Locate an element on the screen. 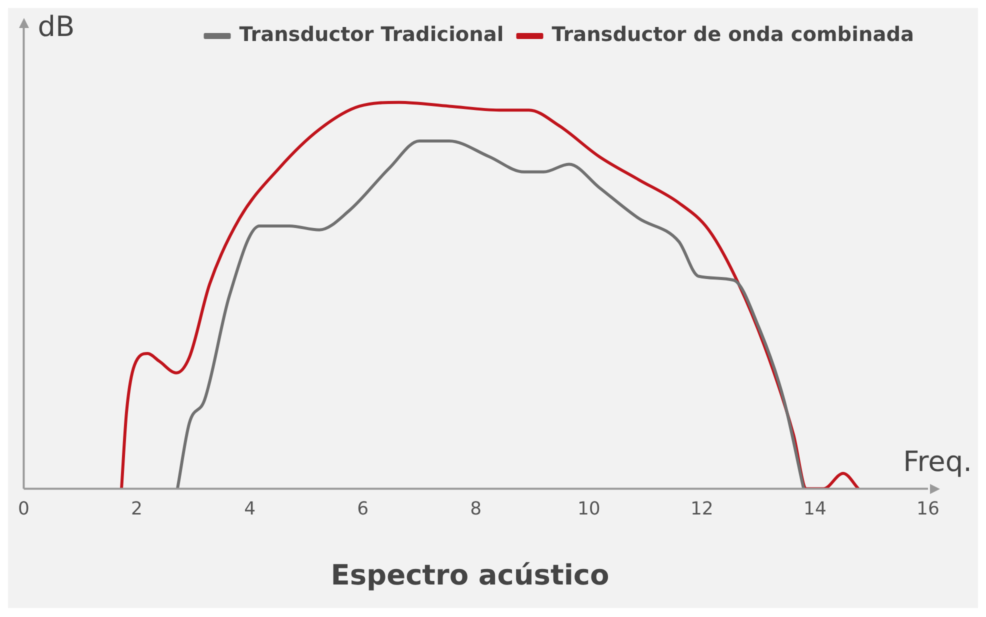  x-tick-label: 4 is located at coordinates (250, 509).